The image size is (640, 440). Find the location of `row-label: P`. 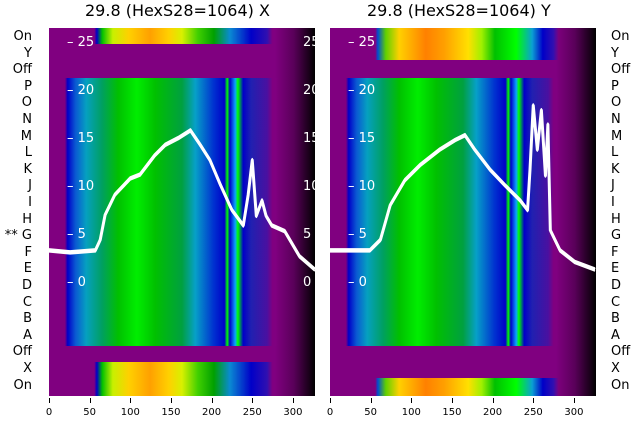

row-label: P is located at coordinates (28, 86).